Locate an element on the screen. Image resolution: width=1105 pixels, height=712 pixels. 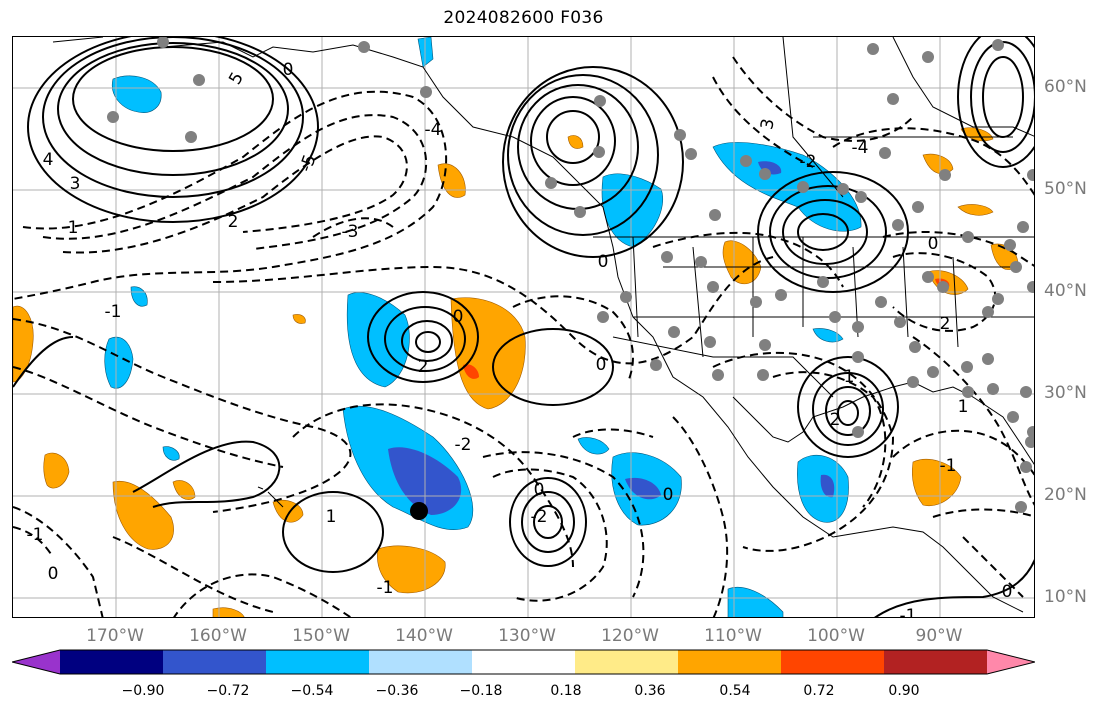
latitude-label: 20°N is located at coordinates (1065, 495).